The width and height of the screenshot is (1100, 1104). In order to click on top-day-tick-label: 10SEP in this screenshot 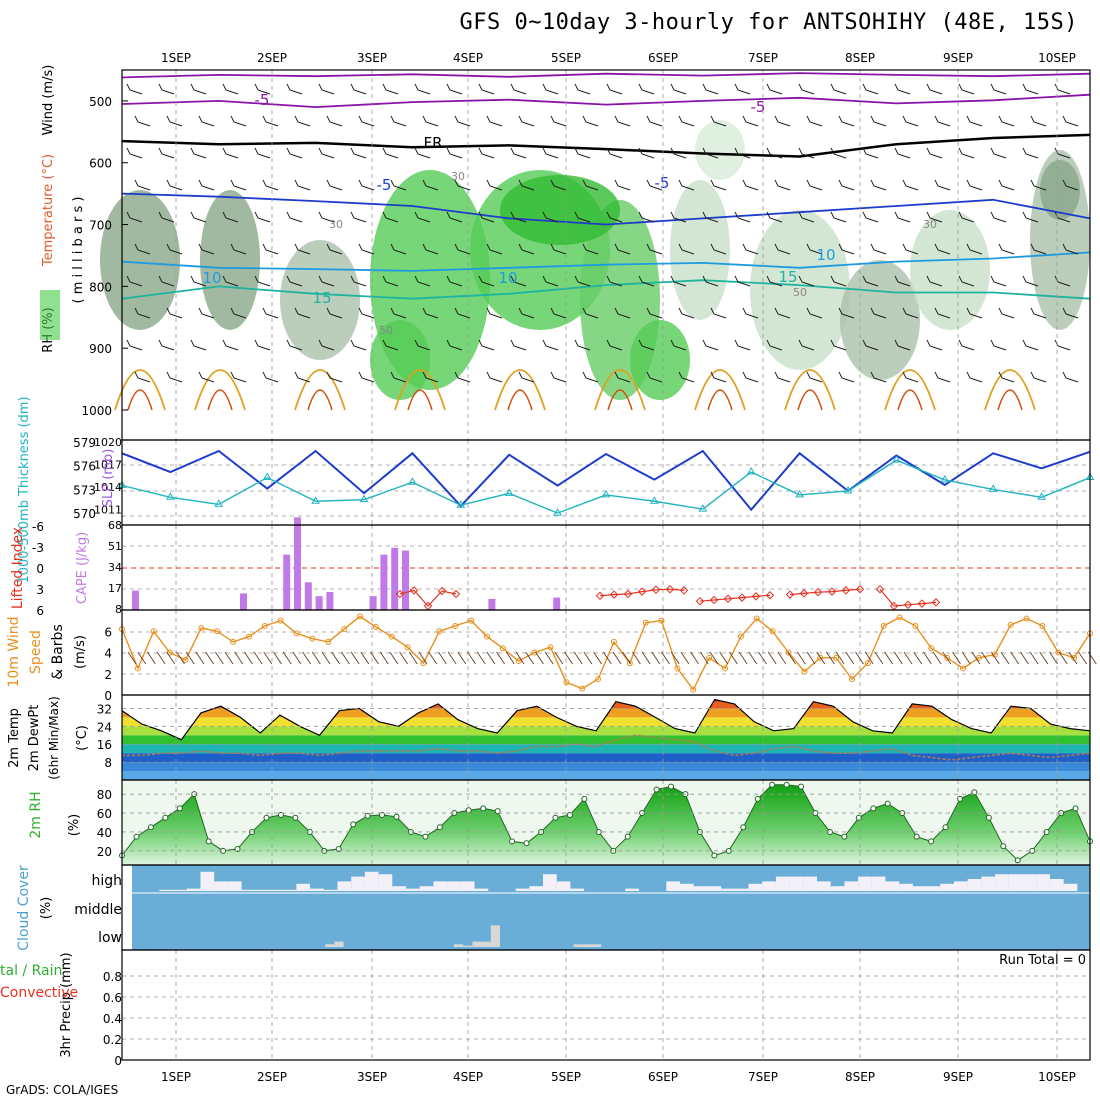, I will do `click(1057, 58)`.